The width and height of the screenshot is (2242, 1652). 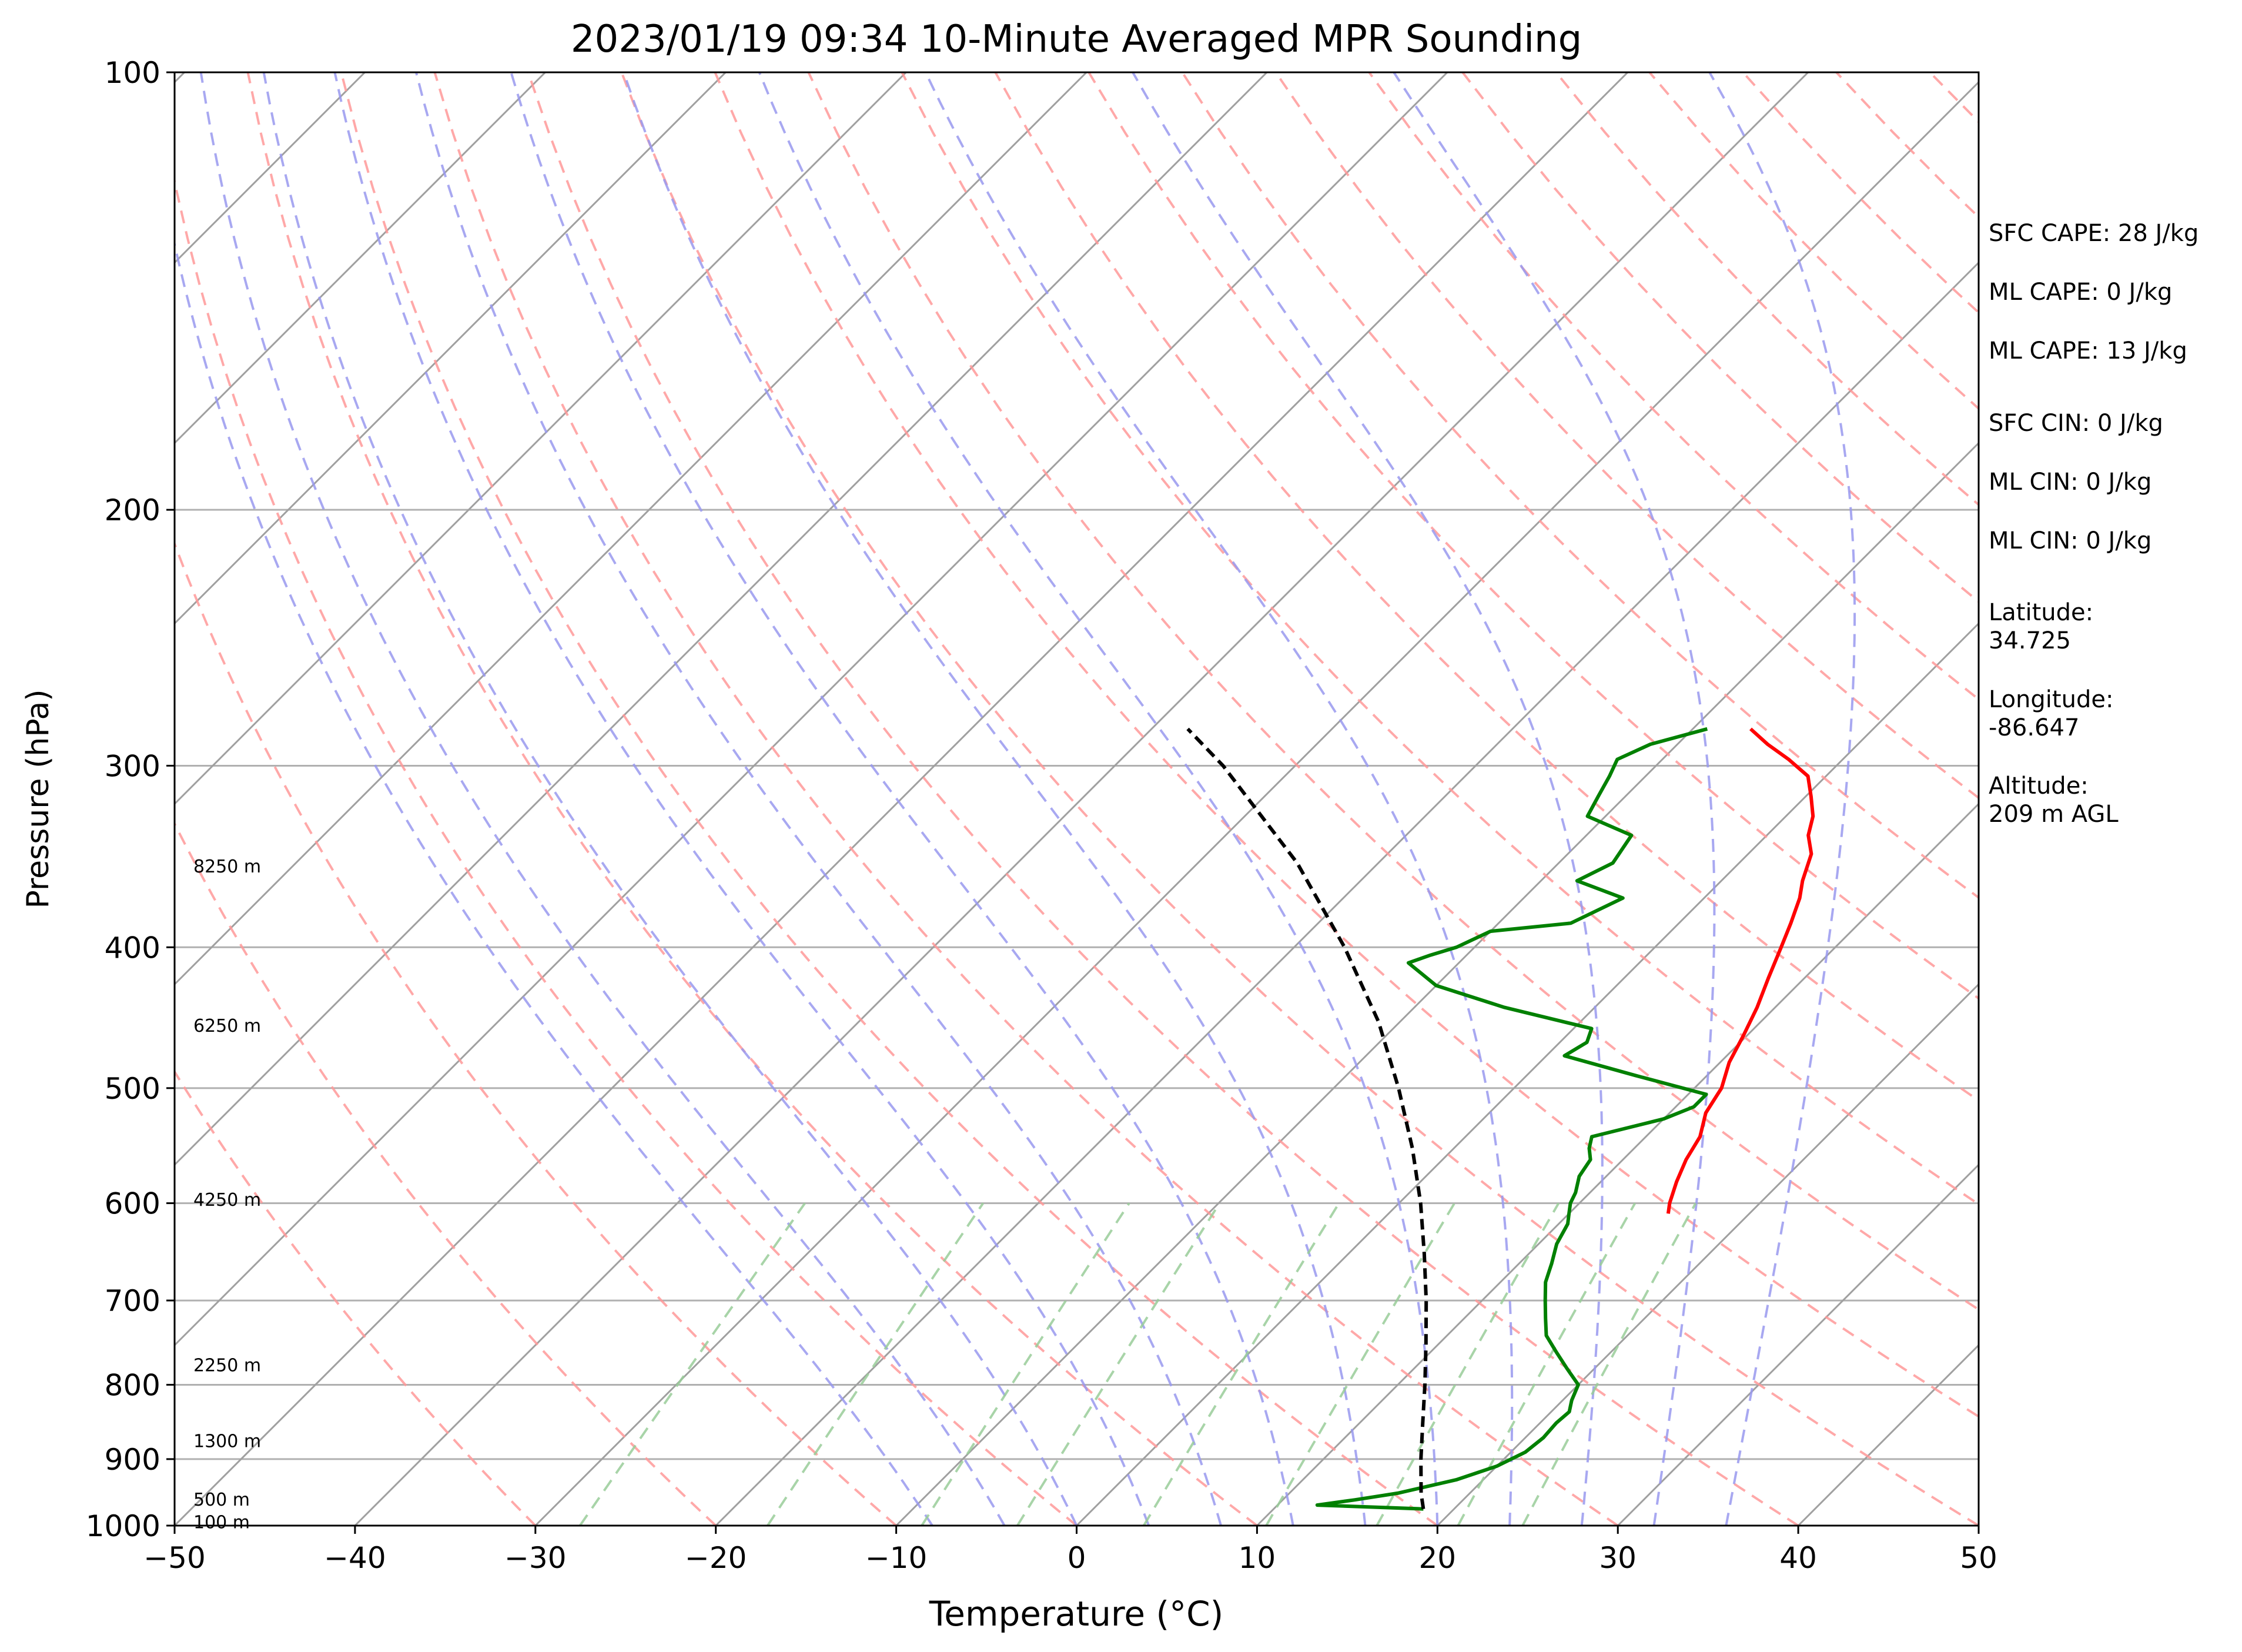 I want to click on height-labels: 8250 m 6250 m 4250 m 2250 m 1300 m 500 m 100 m, so click(x=227, y=1195).